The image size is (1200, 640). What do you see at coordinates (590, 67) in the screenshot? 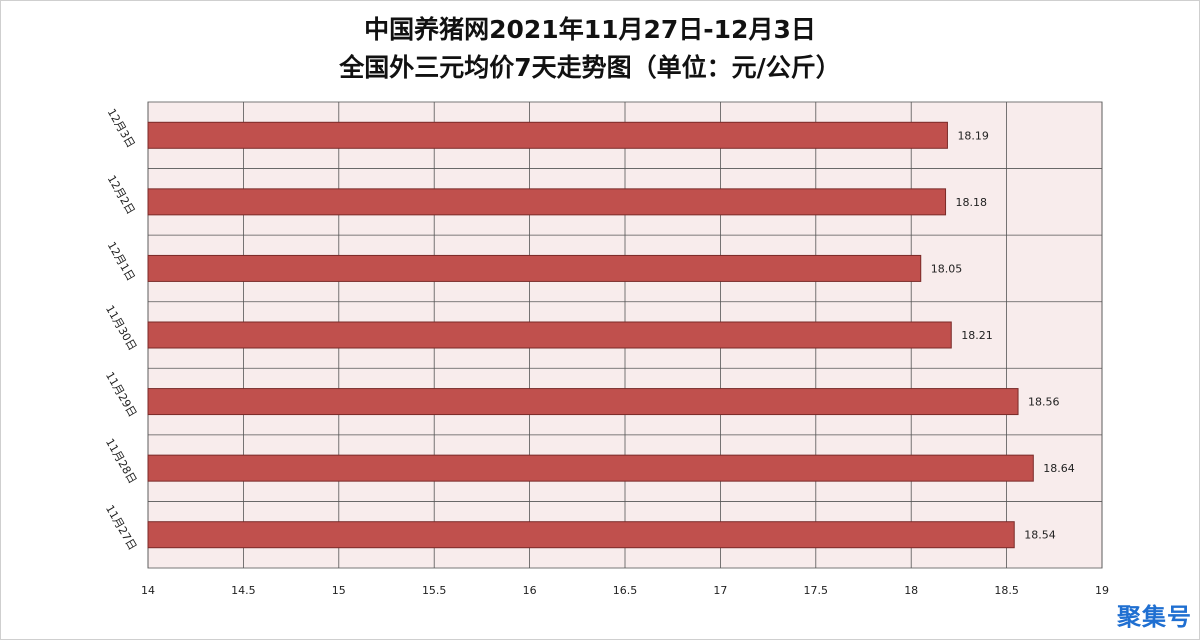
I see `chart-subtitle: 全国外三元均价7天走势图（单位：元/公斤）` at bounding box center [590, 67].